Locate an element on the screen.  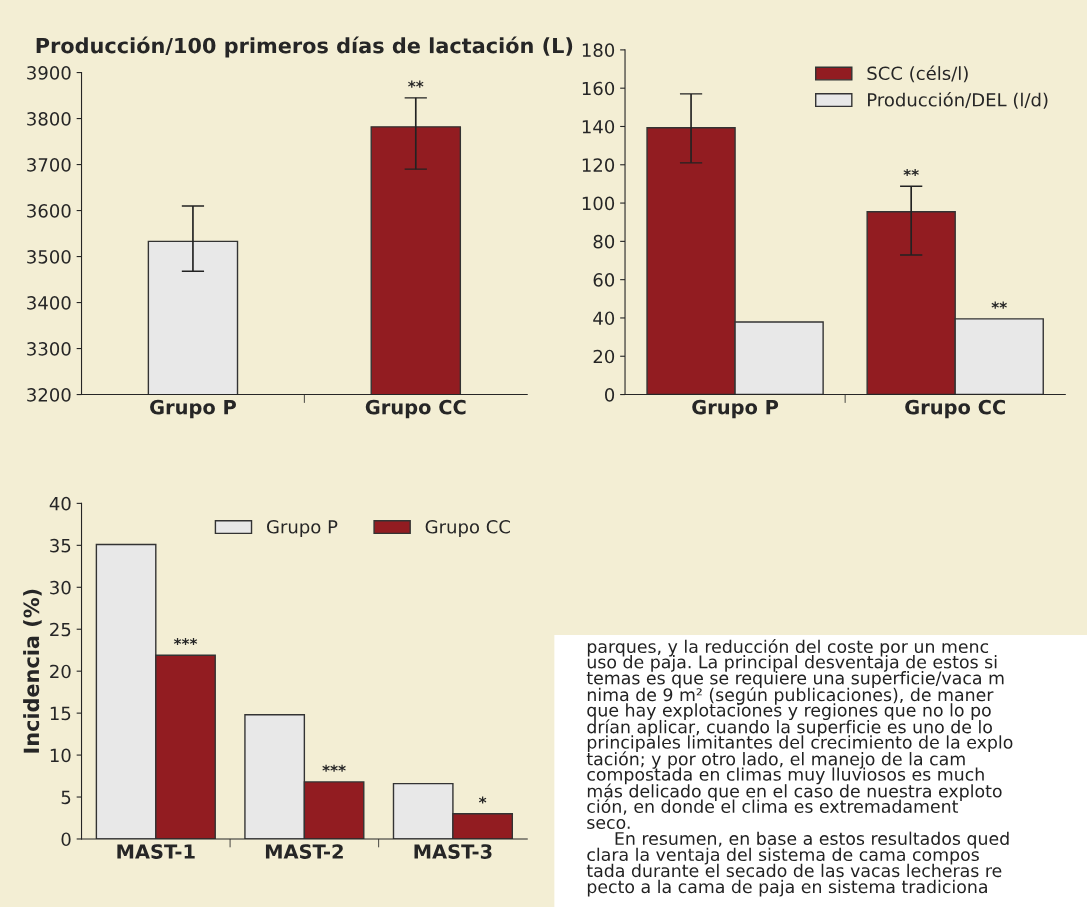
annotation: ** is located at coordinates (416, 84).